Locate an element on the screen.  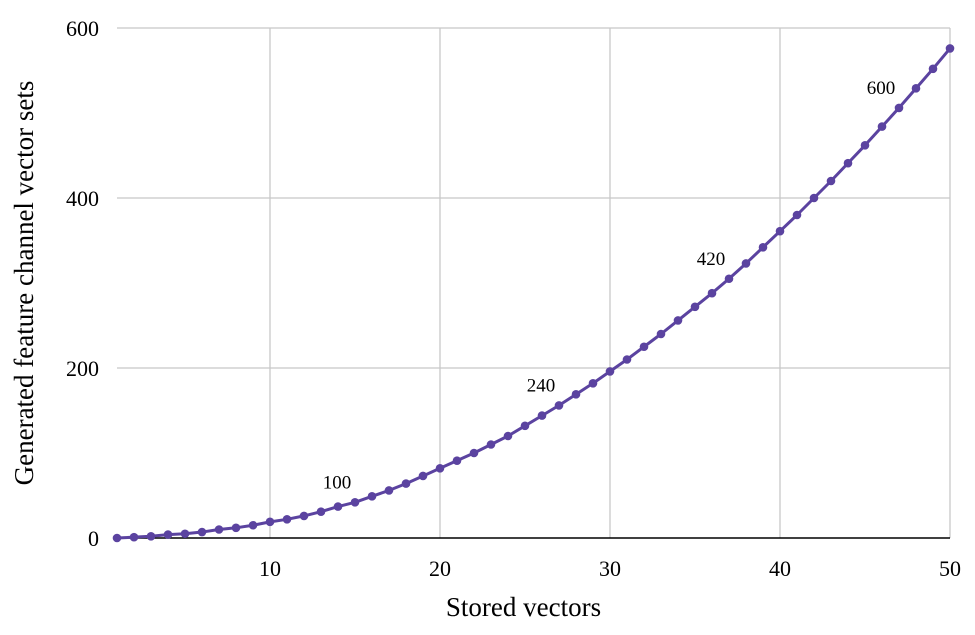
x-tick-label: 50 is located at coordinates (950, 568).